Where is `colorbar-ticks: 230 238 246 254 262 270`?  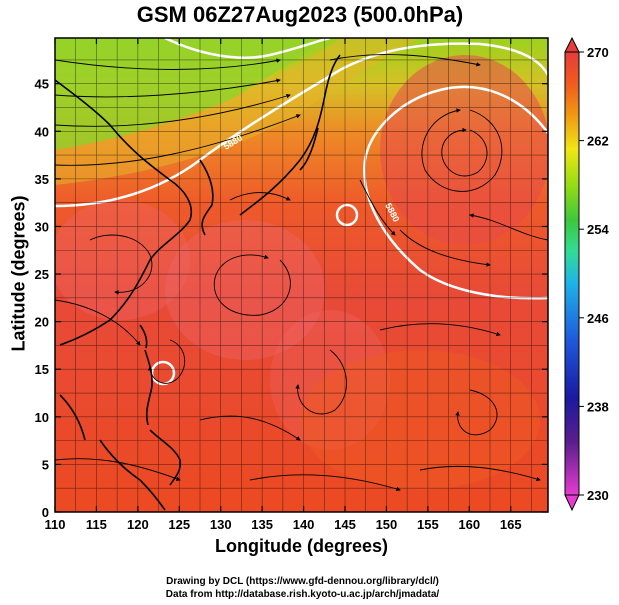
colorbar-ticks: 230 238 246 254 262 270 is located at coordinates (594, 274).